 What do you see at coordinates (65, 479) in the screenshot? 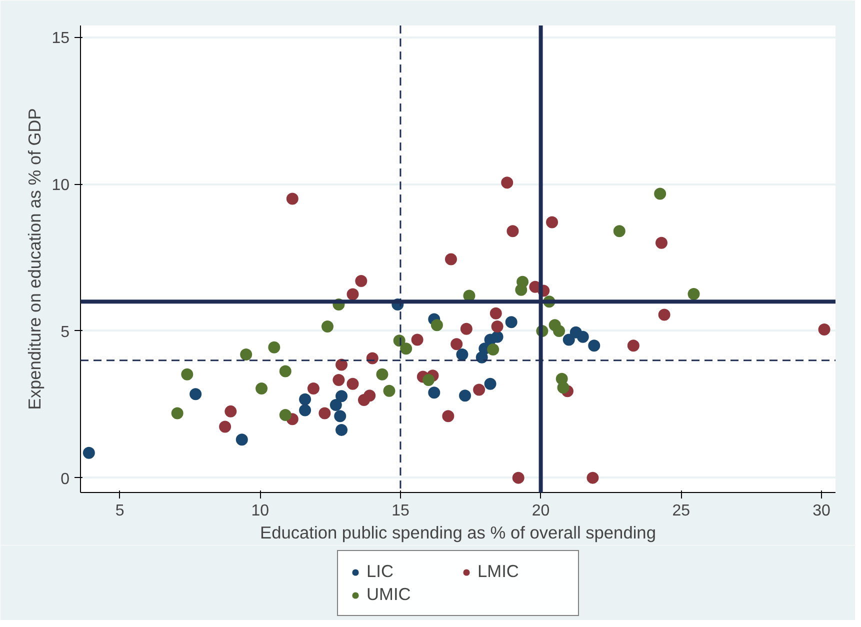
I see `y-tick-label: 0` at bounding box center [65, 479].